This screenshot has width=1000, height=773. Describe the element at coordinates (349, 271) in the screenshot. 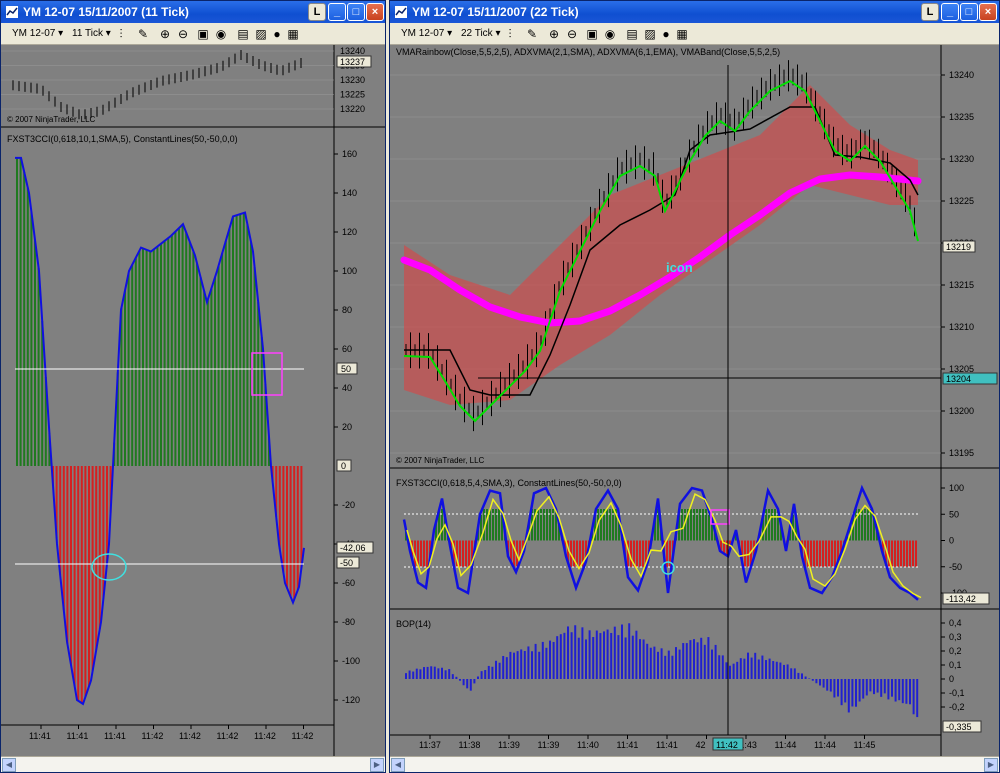

I see `cci-tick-label: 100` at that location.